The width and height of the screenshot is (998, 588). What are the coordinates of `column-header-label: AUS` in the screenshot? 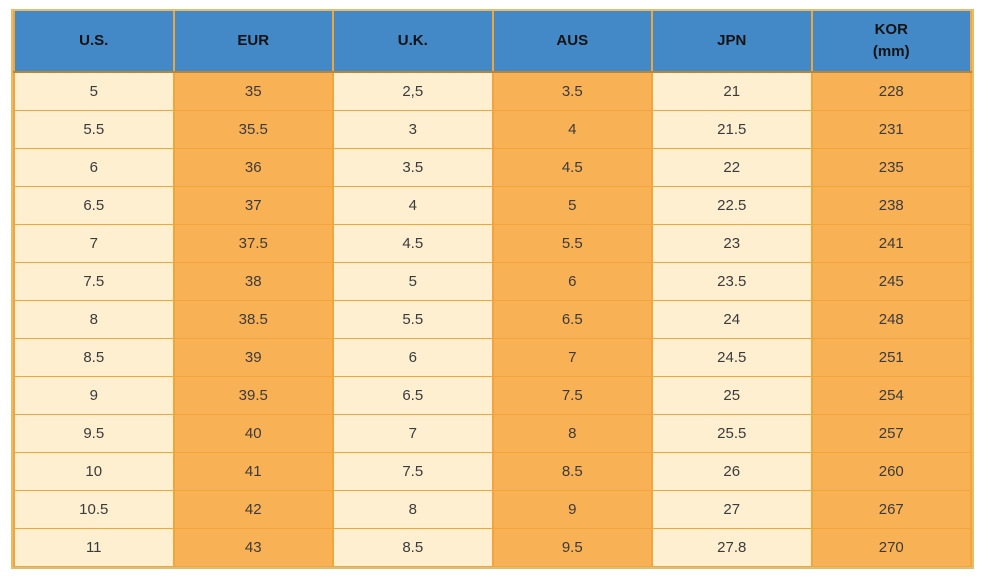 It's located at (572, 41).